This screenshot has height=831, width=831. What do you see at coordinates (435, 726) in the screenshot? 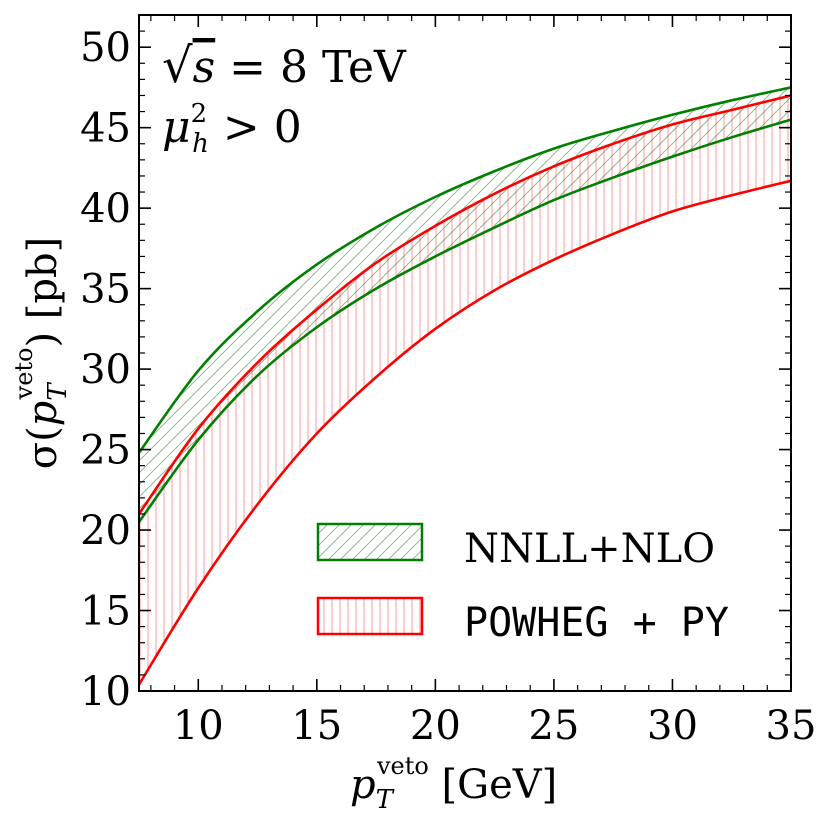
I see `x-tick-label-20: 20` at bounding box center [435, 726].